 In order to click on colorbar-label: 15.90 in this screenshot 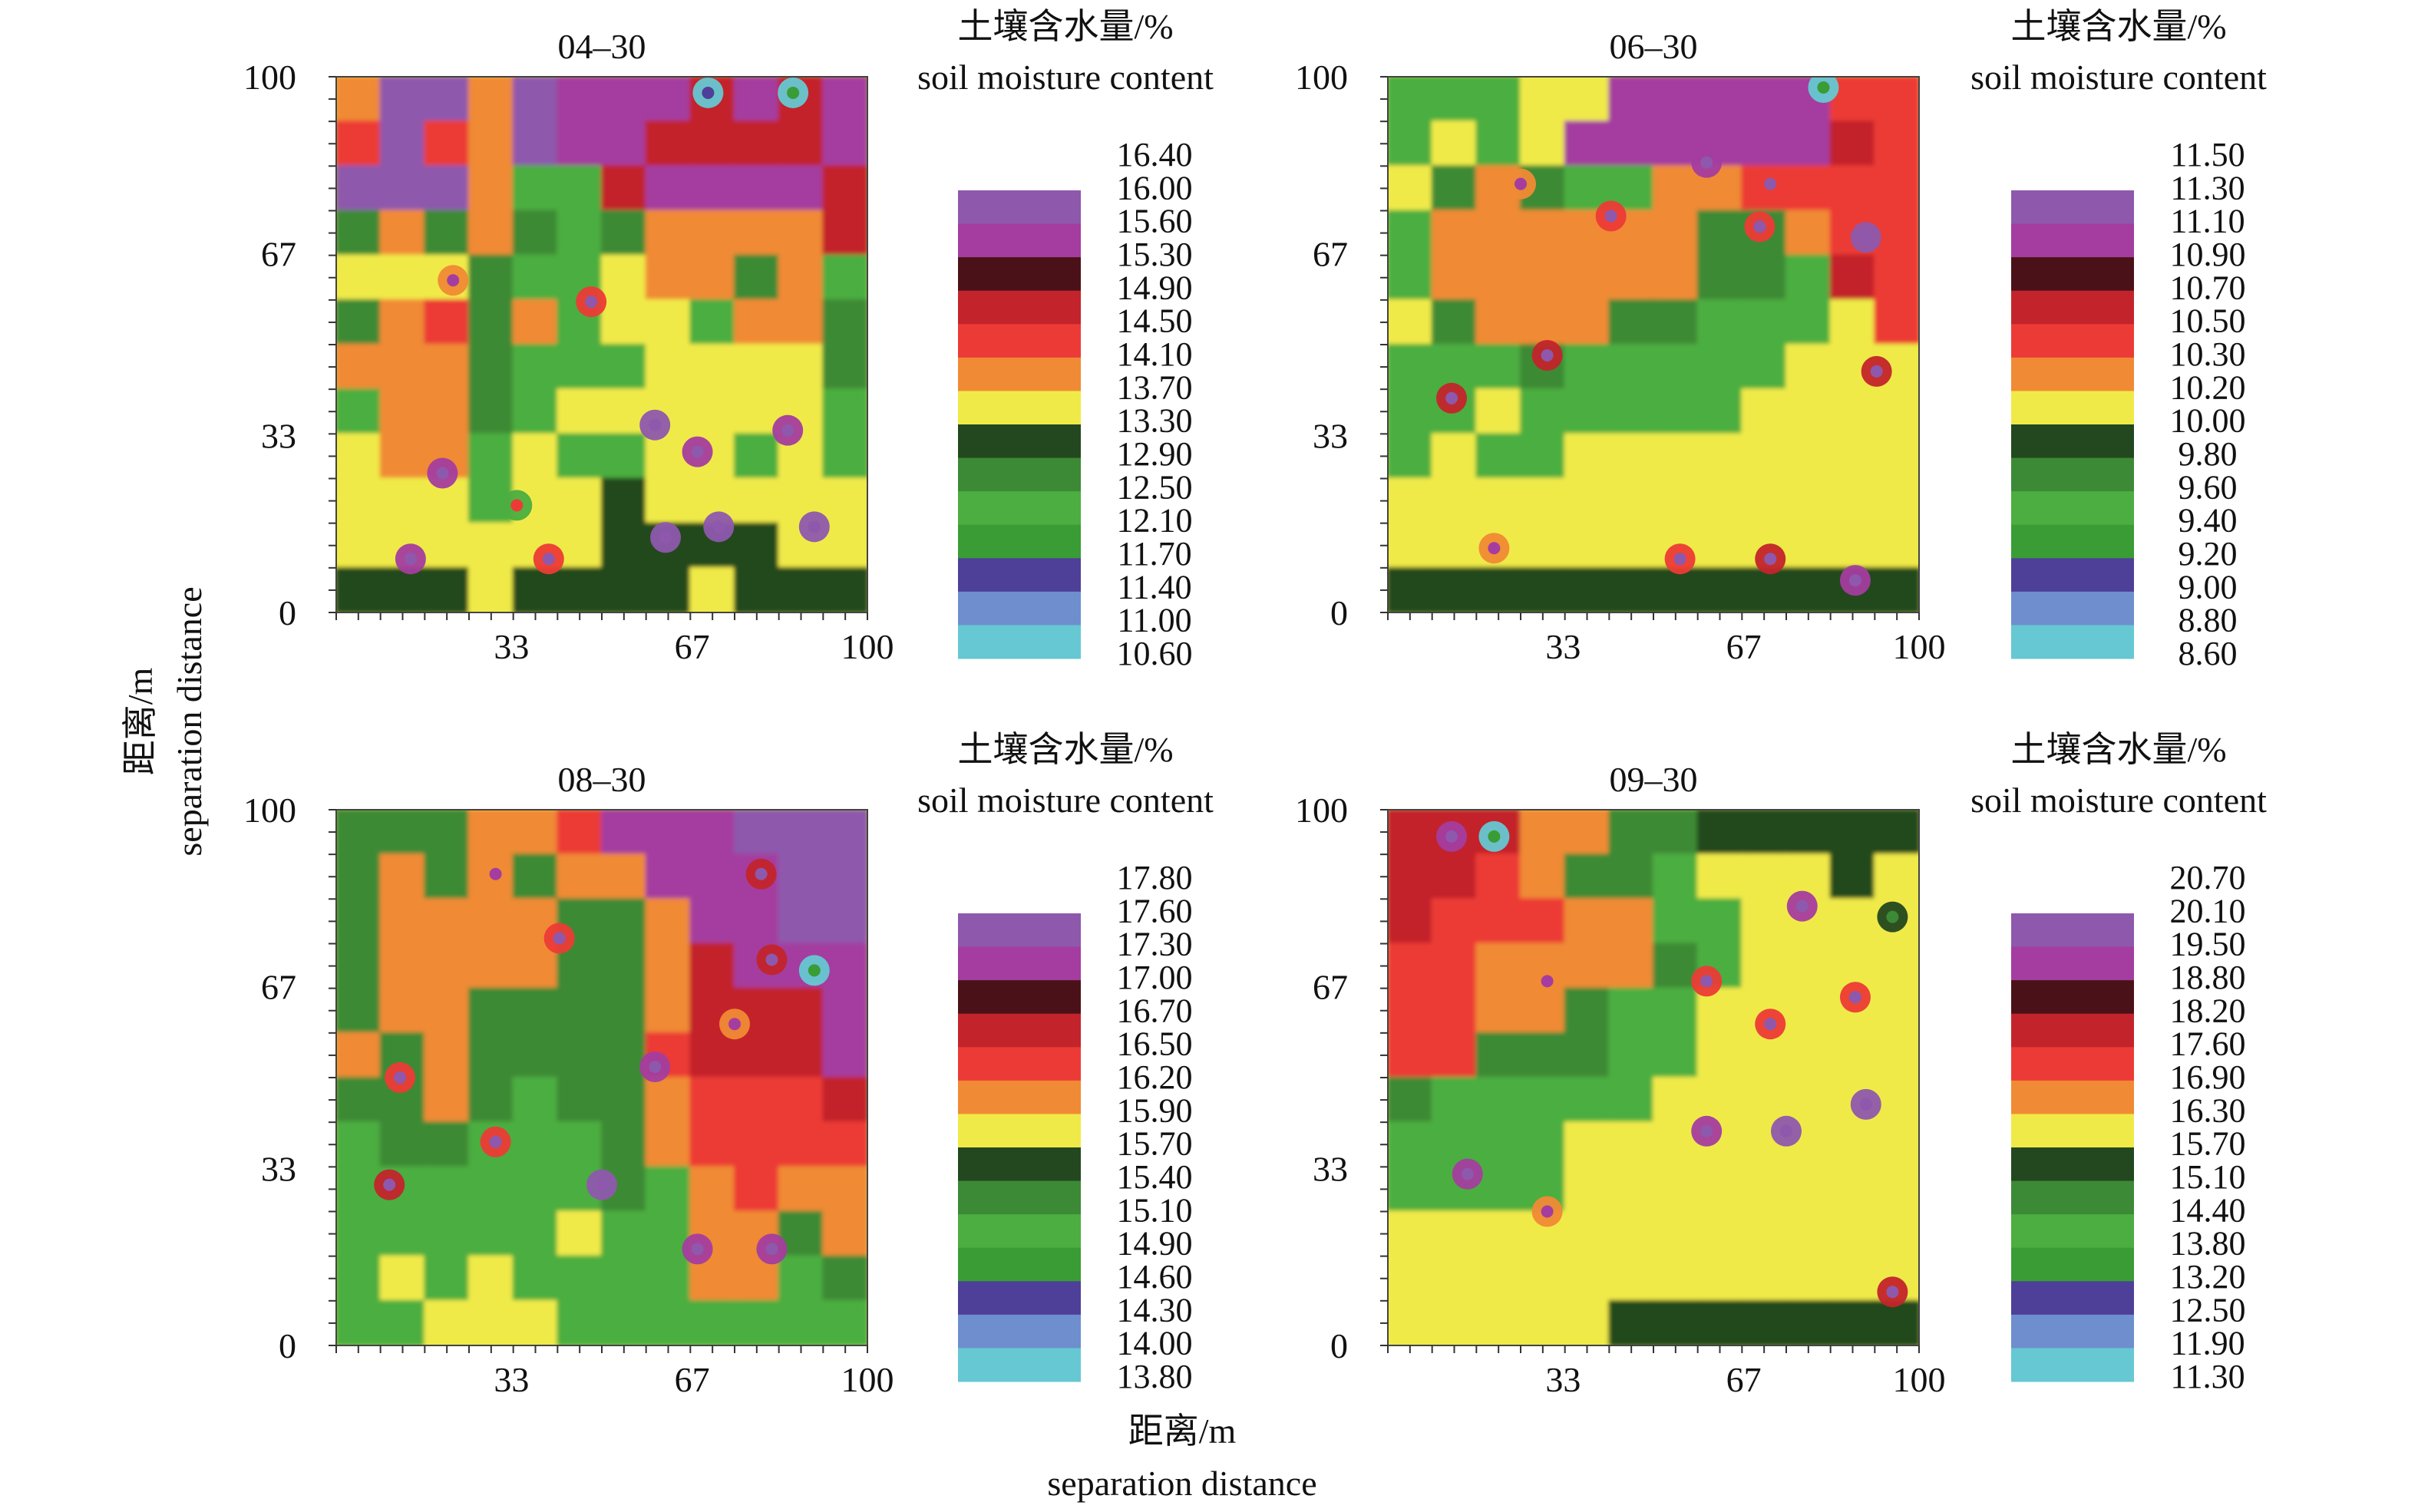, I will do `click(1155, 1110)`.